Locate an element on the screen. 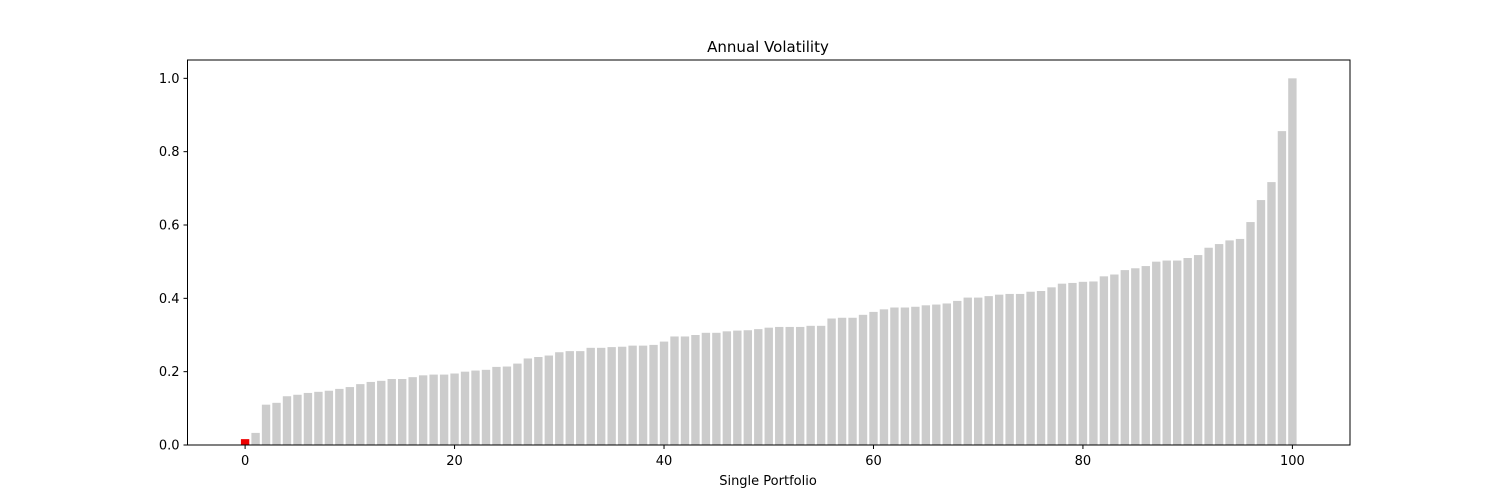 Image resolution: width=1500 pixels, height=500 pixels. y-tick-label: 1.0 is located at coordinates (169, 79).